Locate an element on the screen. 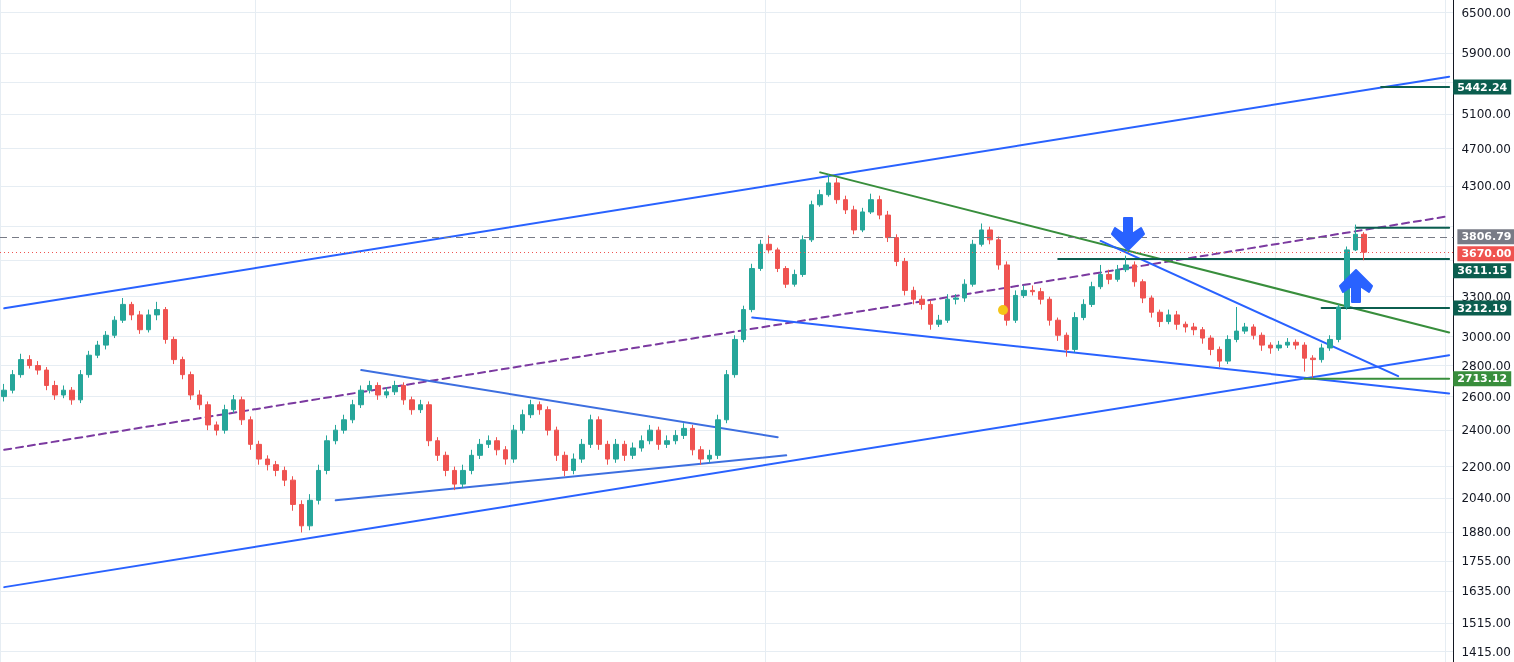 The height and width of the screenshot is (662, 1514). y-tick-label: 5900.00 is located at coordinates (1486, 53).